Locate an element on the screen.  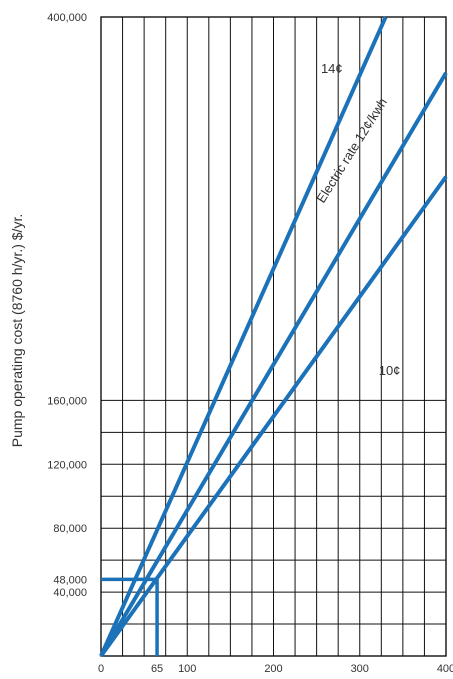
x-tick-labels: 0 65 100 200 300 400 is located at coordinates (275, 669).